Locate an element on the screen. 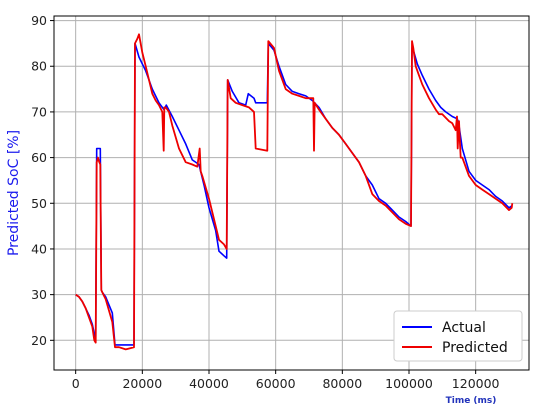 The height and width of the screenshot is (415, 540). x-tick-label: 120000 is located at coordinates (476, 383).